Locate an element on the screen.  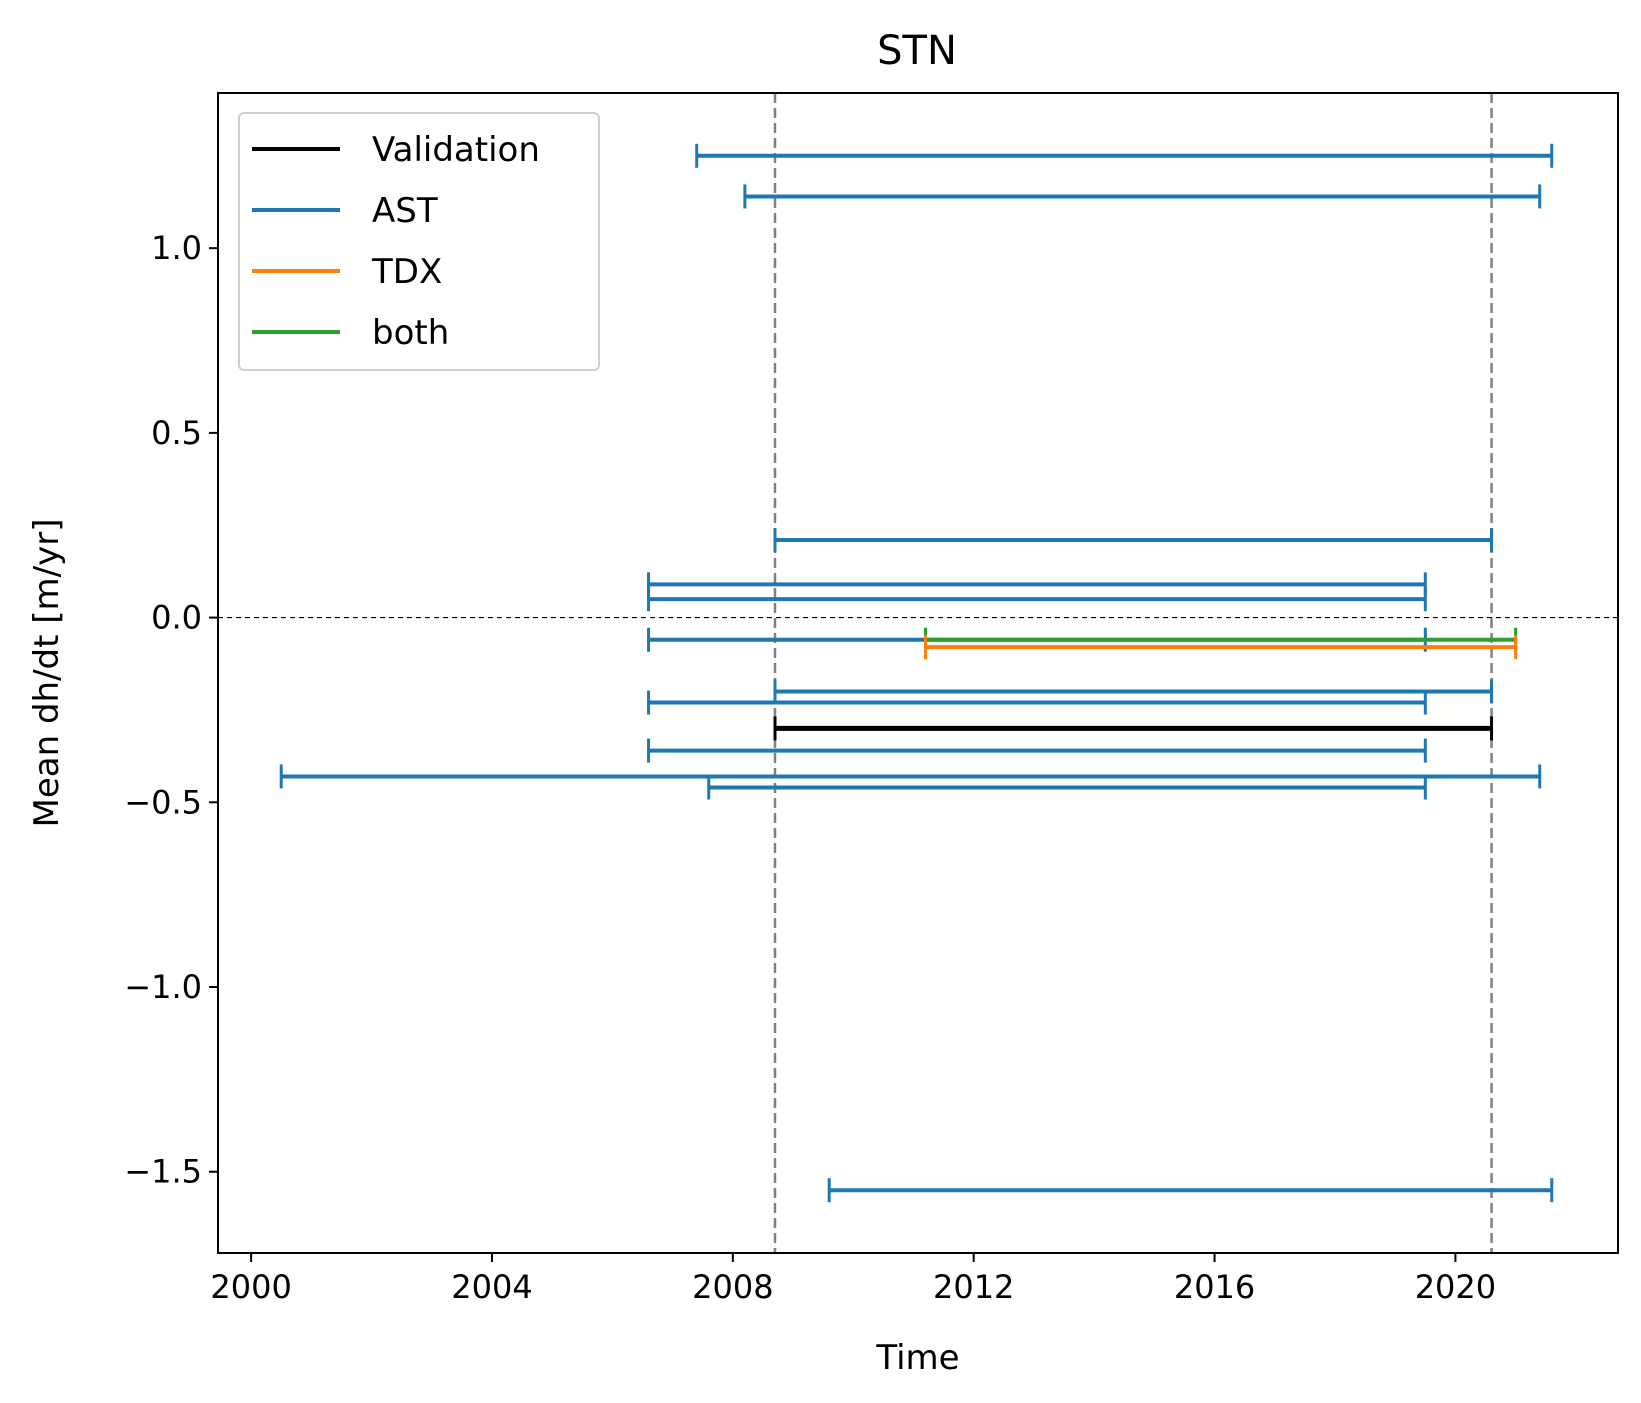
x-tick-label: 2016 is located at coordinates (1214, 1287).